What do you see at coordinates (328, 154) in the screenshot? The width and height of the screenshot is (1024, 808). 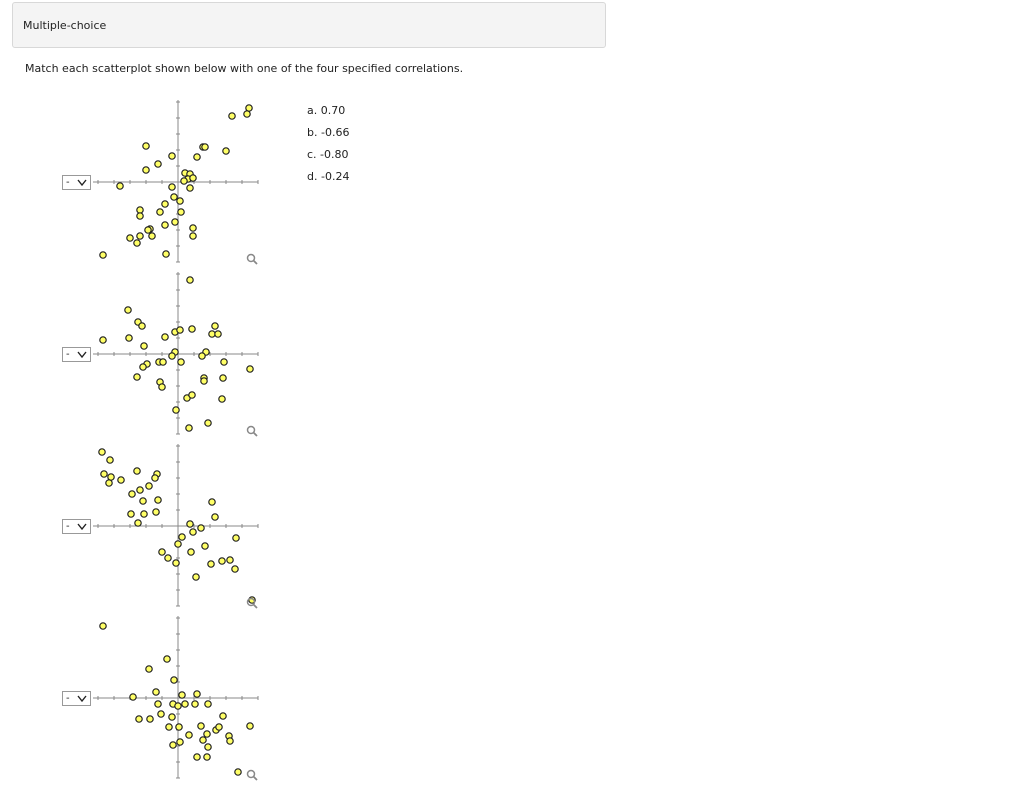 I see `option: c. -0.80` at bounding box center [328, 154].